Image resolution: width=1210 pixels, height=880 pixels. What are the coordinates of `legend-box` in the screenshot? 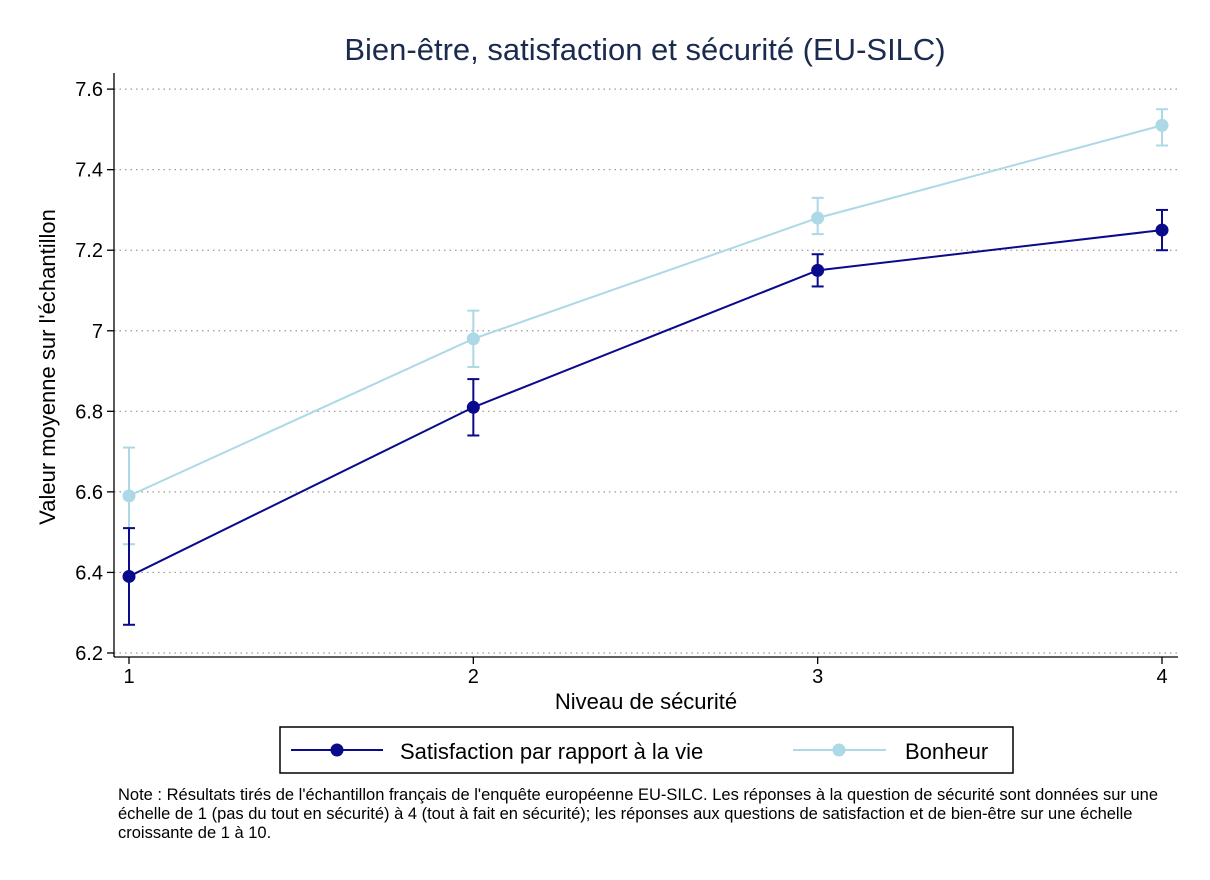 It's located at (646, 750).